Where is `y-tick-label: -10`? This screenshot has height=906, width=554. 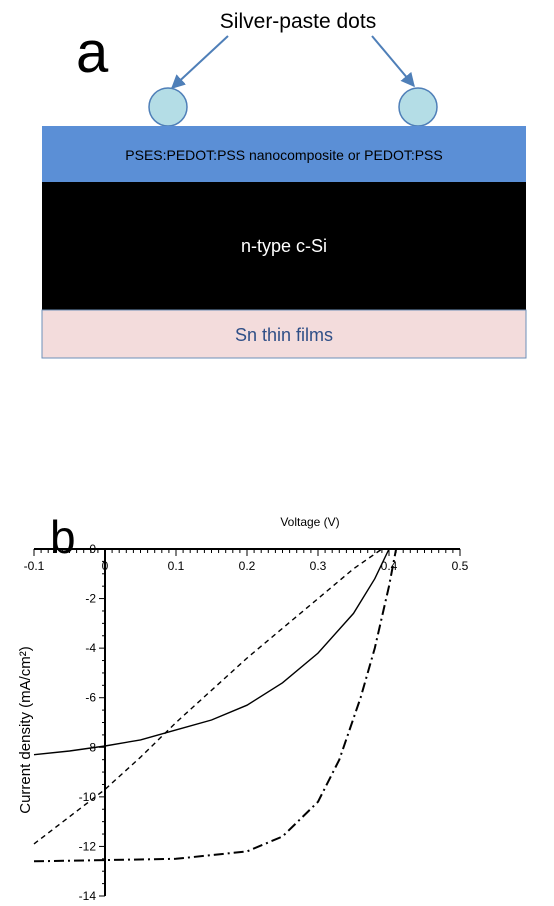
y-tick-label: -10 is located at coordinates (88, 797).